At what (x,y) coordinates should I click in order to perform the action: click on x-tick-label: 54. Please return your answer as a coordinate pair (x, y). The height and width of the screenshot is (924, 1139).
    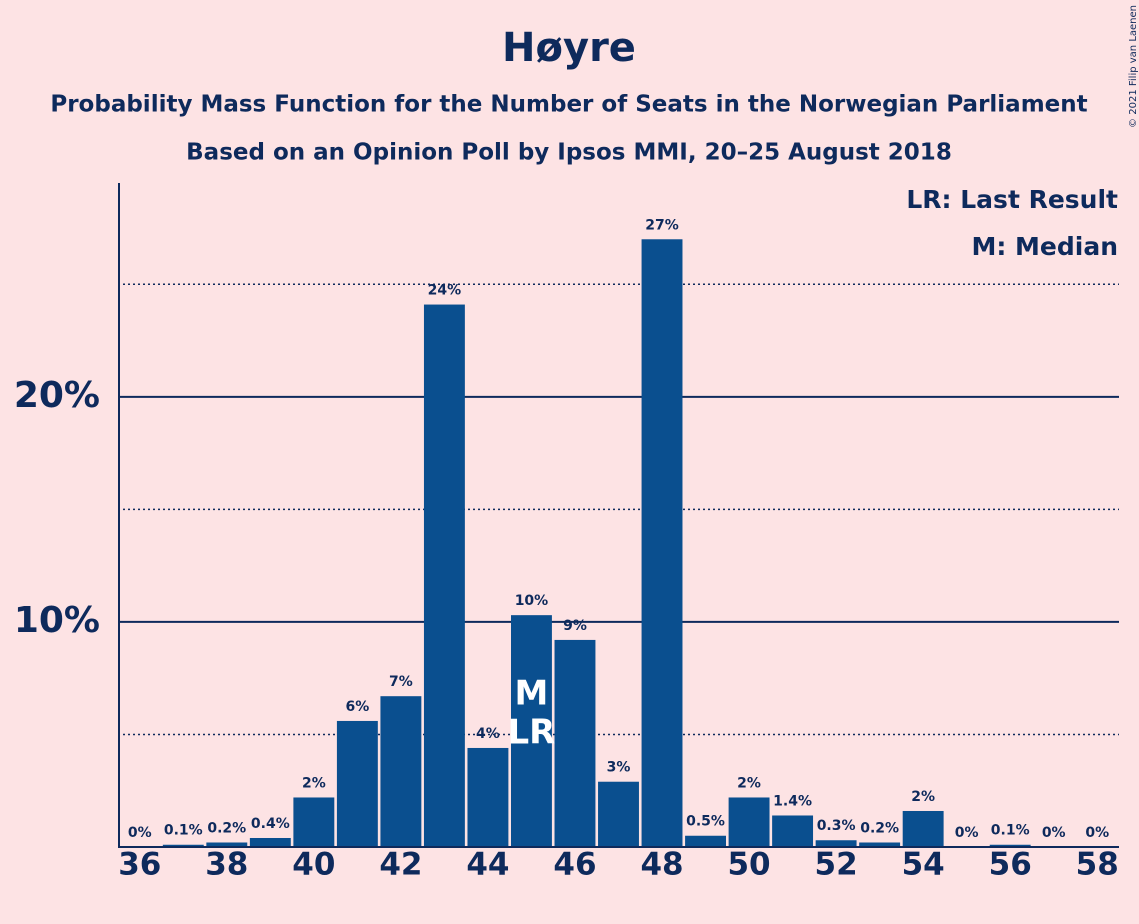
    Looking at the image, I should click on (923, 865).